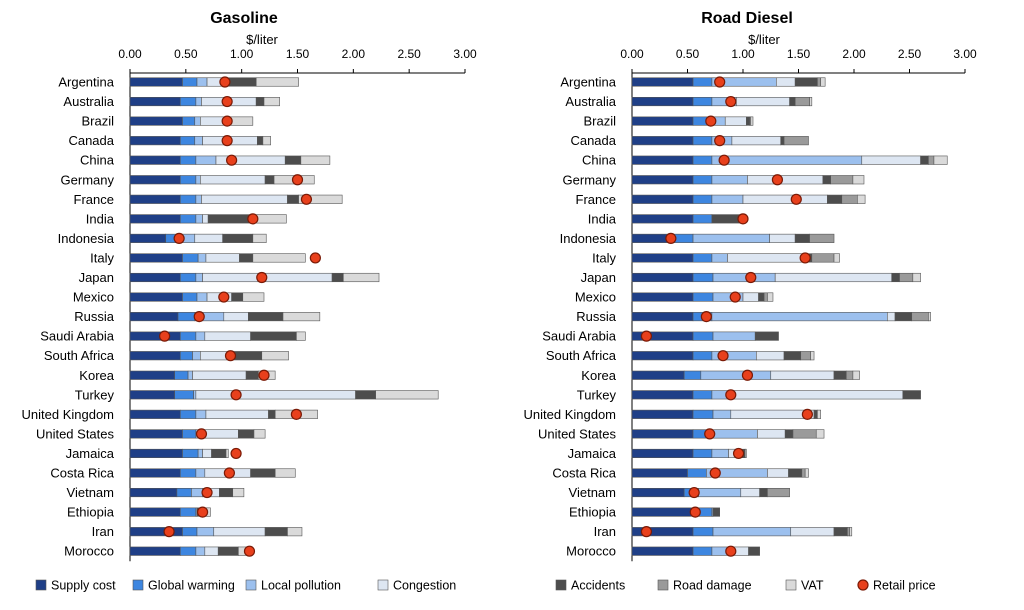 Image resolution: width=1024 pixels, height=610 pixels. Describe the element at coordinates (162, 238) in the screenshot. I see `bar-row-indonesia: Indonesia` at that location.